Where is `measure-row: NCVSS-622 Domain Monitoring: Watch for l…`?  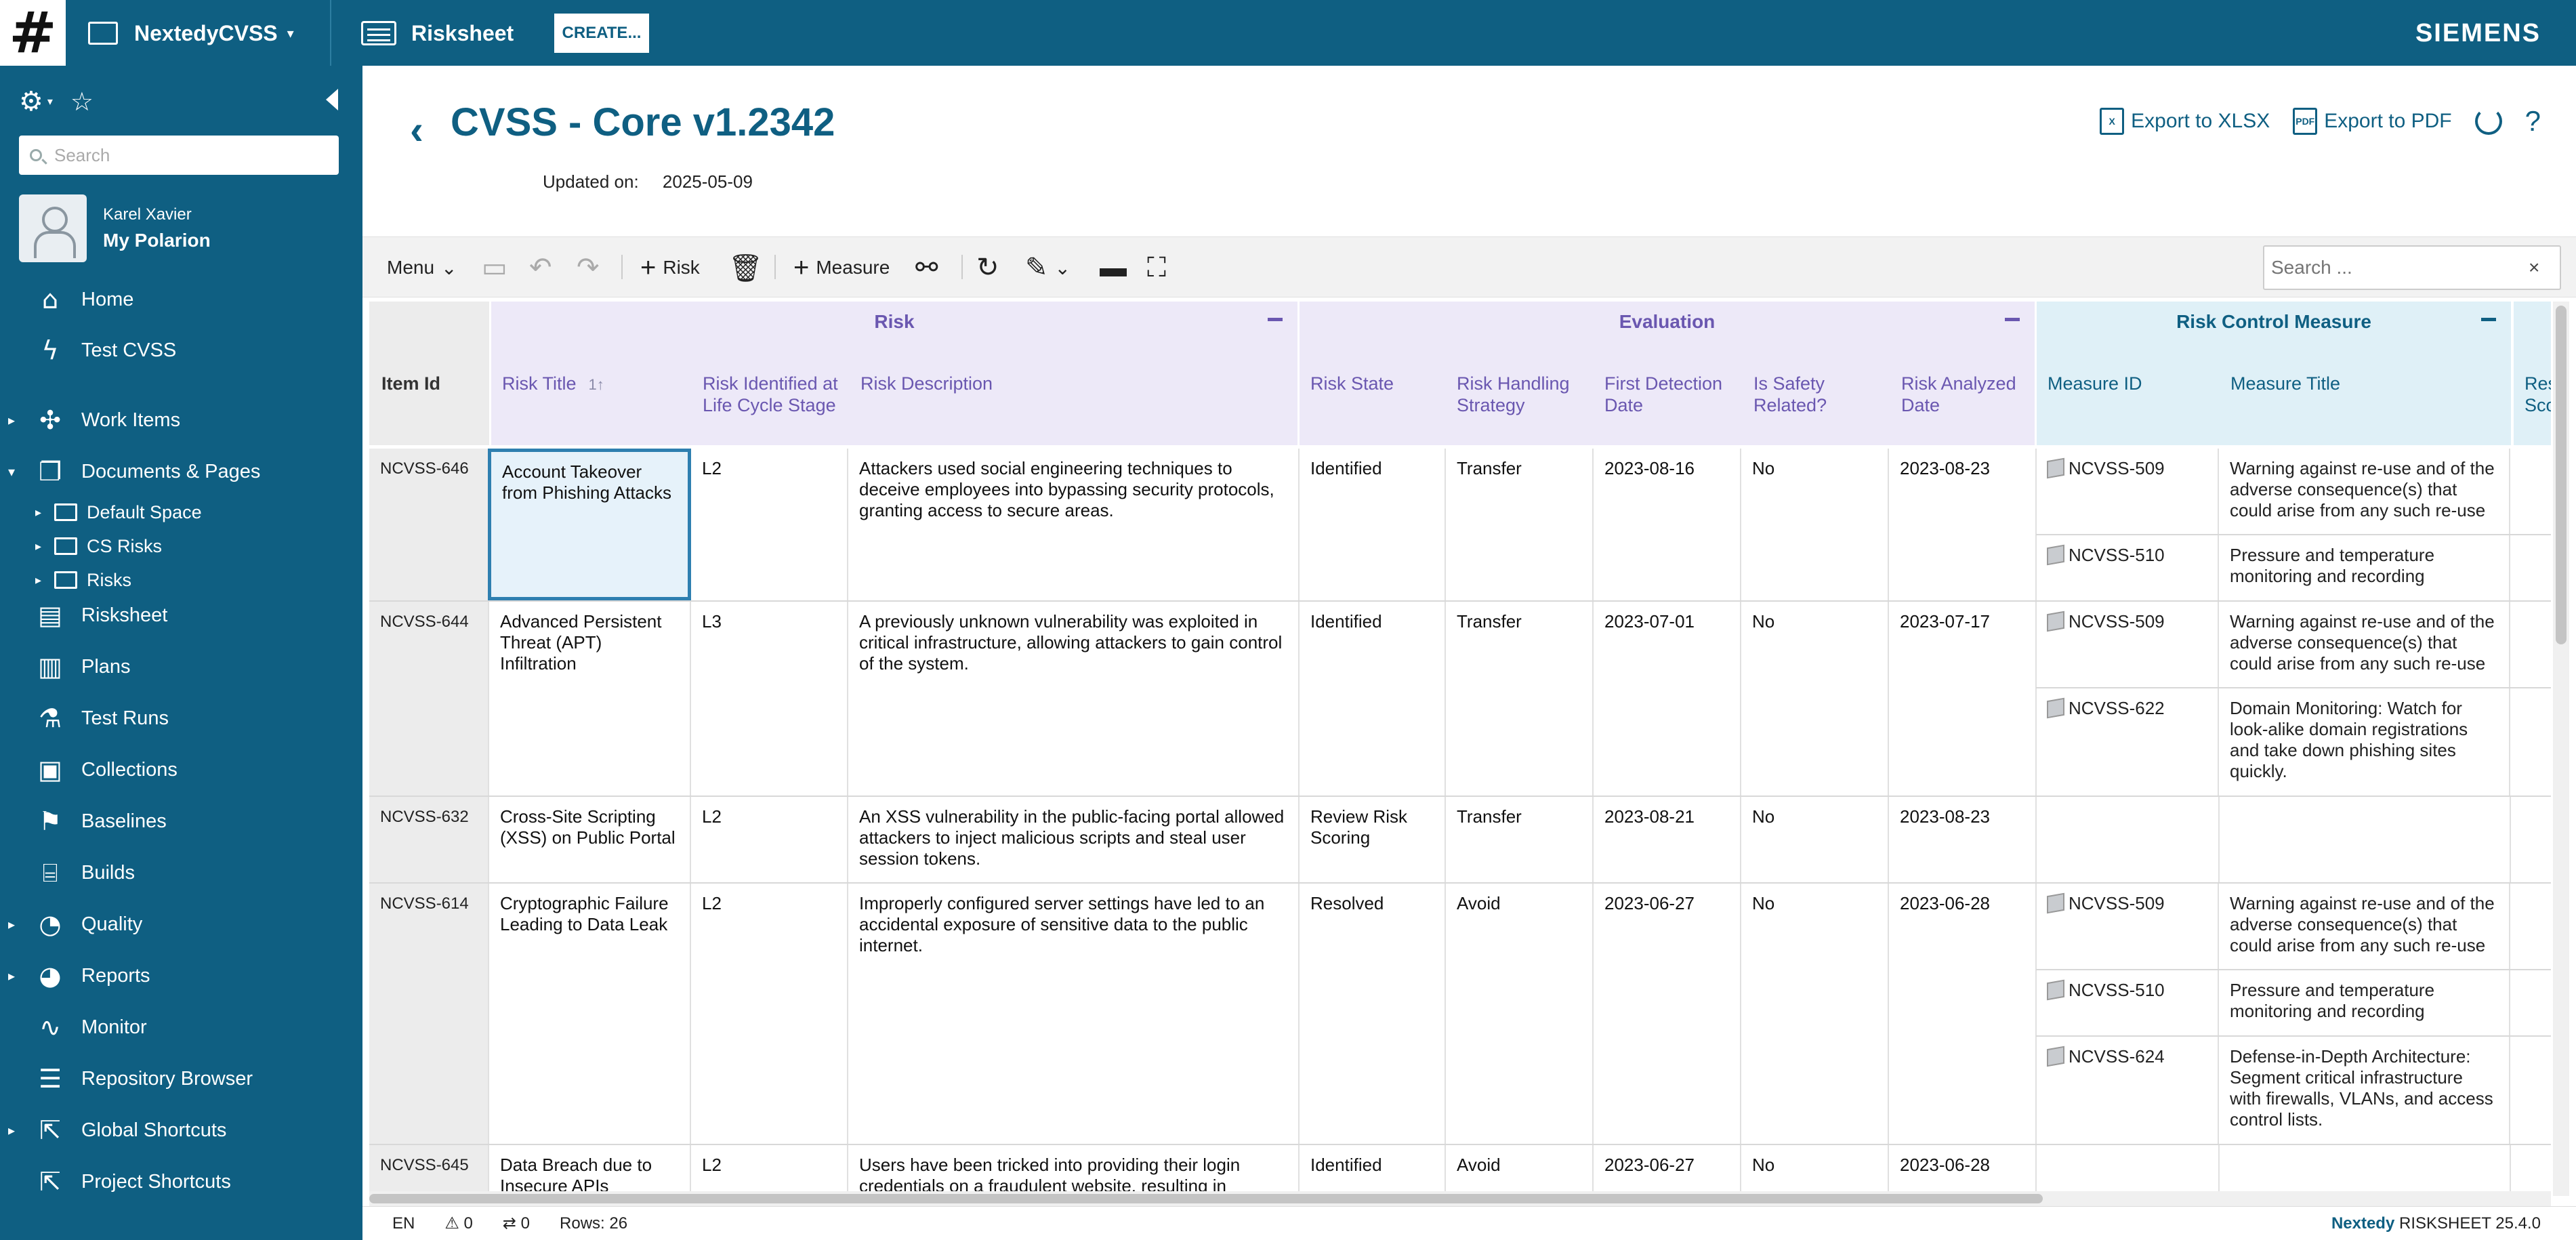
measure-row: NCVSS-622 Domain Monitoring: Watch for l… is located at coordinates (2293, 742).